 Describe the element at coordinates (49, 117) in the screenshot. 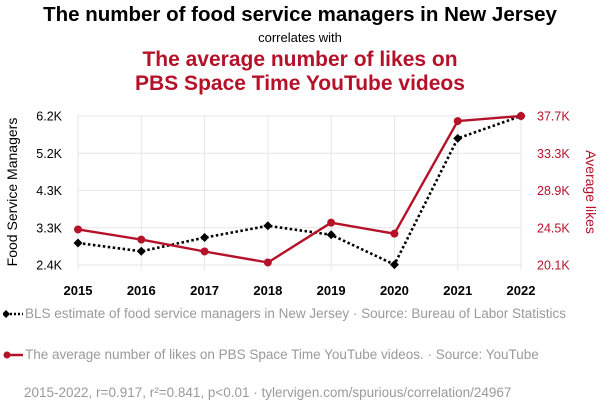

I see `y-tick-left-4: 6.2K` at that location.